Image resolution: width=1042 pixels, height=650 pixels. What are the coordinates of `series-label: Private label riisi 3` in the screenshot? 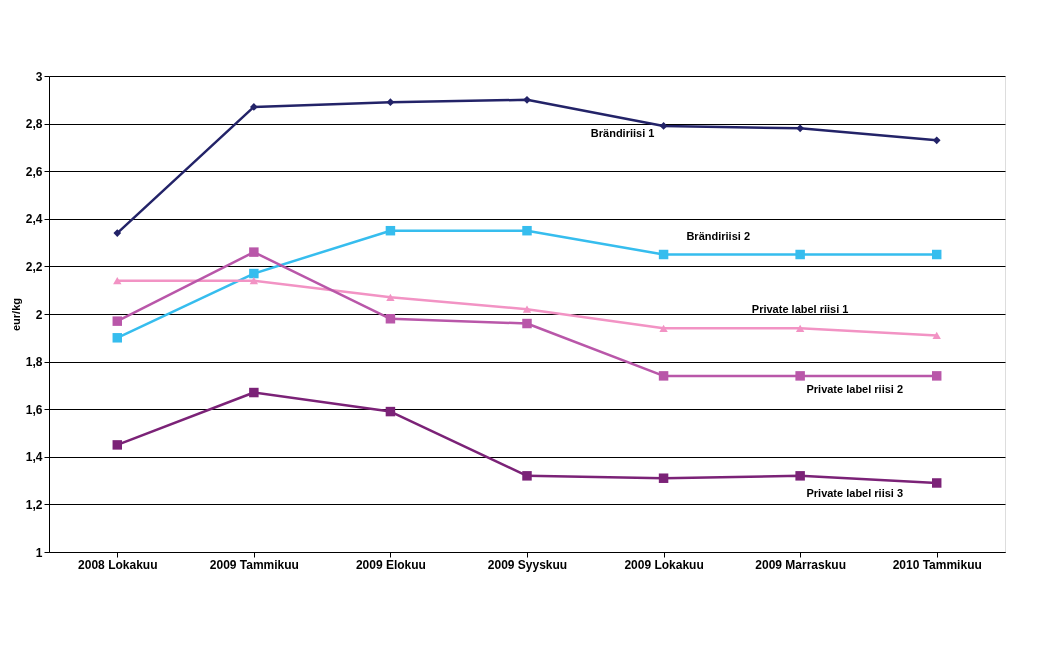 It's located at (855, 492).